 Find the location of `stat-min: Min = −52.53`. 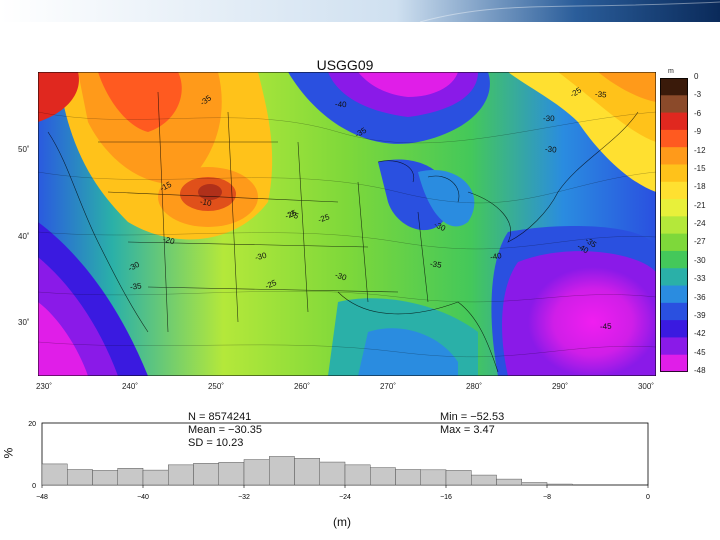

stat-min: Min = −52.53 is located at coordinates (472, 417).